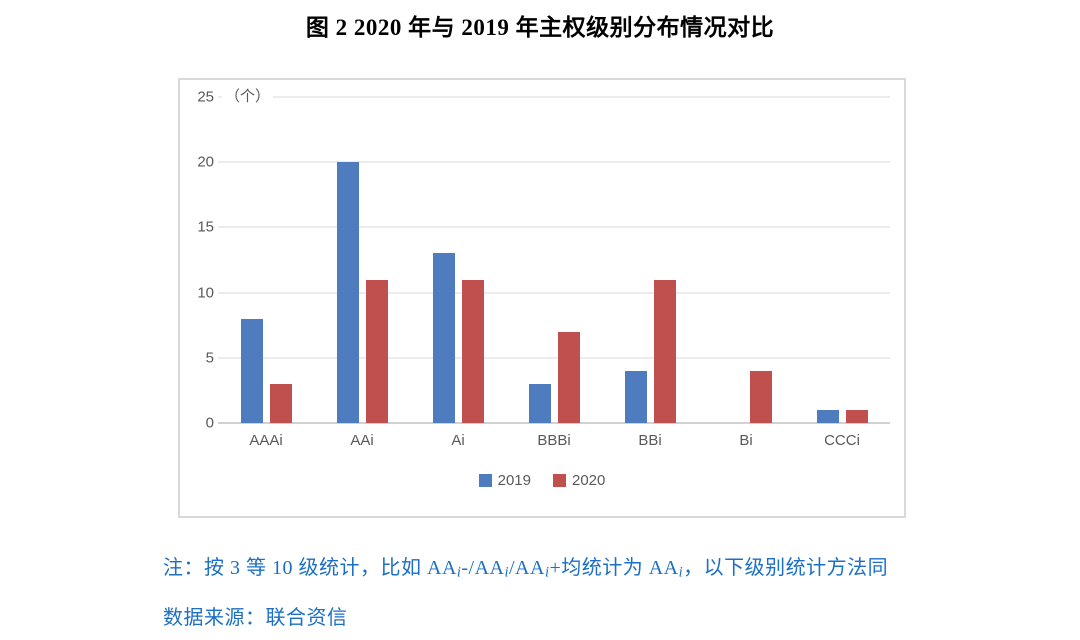 The width and height of the screenshot is (1080, 640). Describe the element at coordinates (458, 440) in the screenshot. I see `x-tick-label-Ai: Ai` at that location.